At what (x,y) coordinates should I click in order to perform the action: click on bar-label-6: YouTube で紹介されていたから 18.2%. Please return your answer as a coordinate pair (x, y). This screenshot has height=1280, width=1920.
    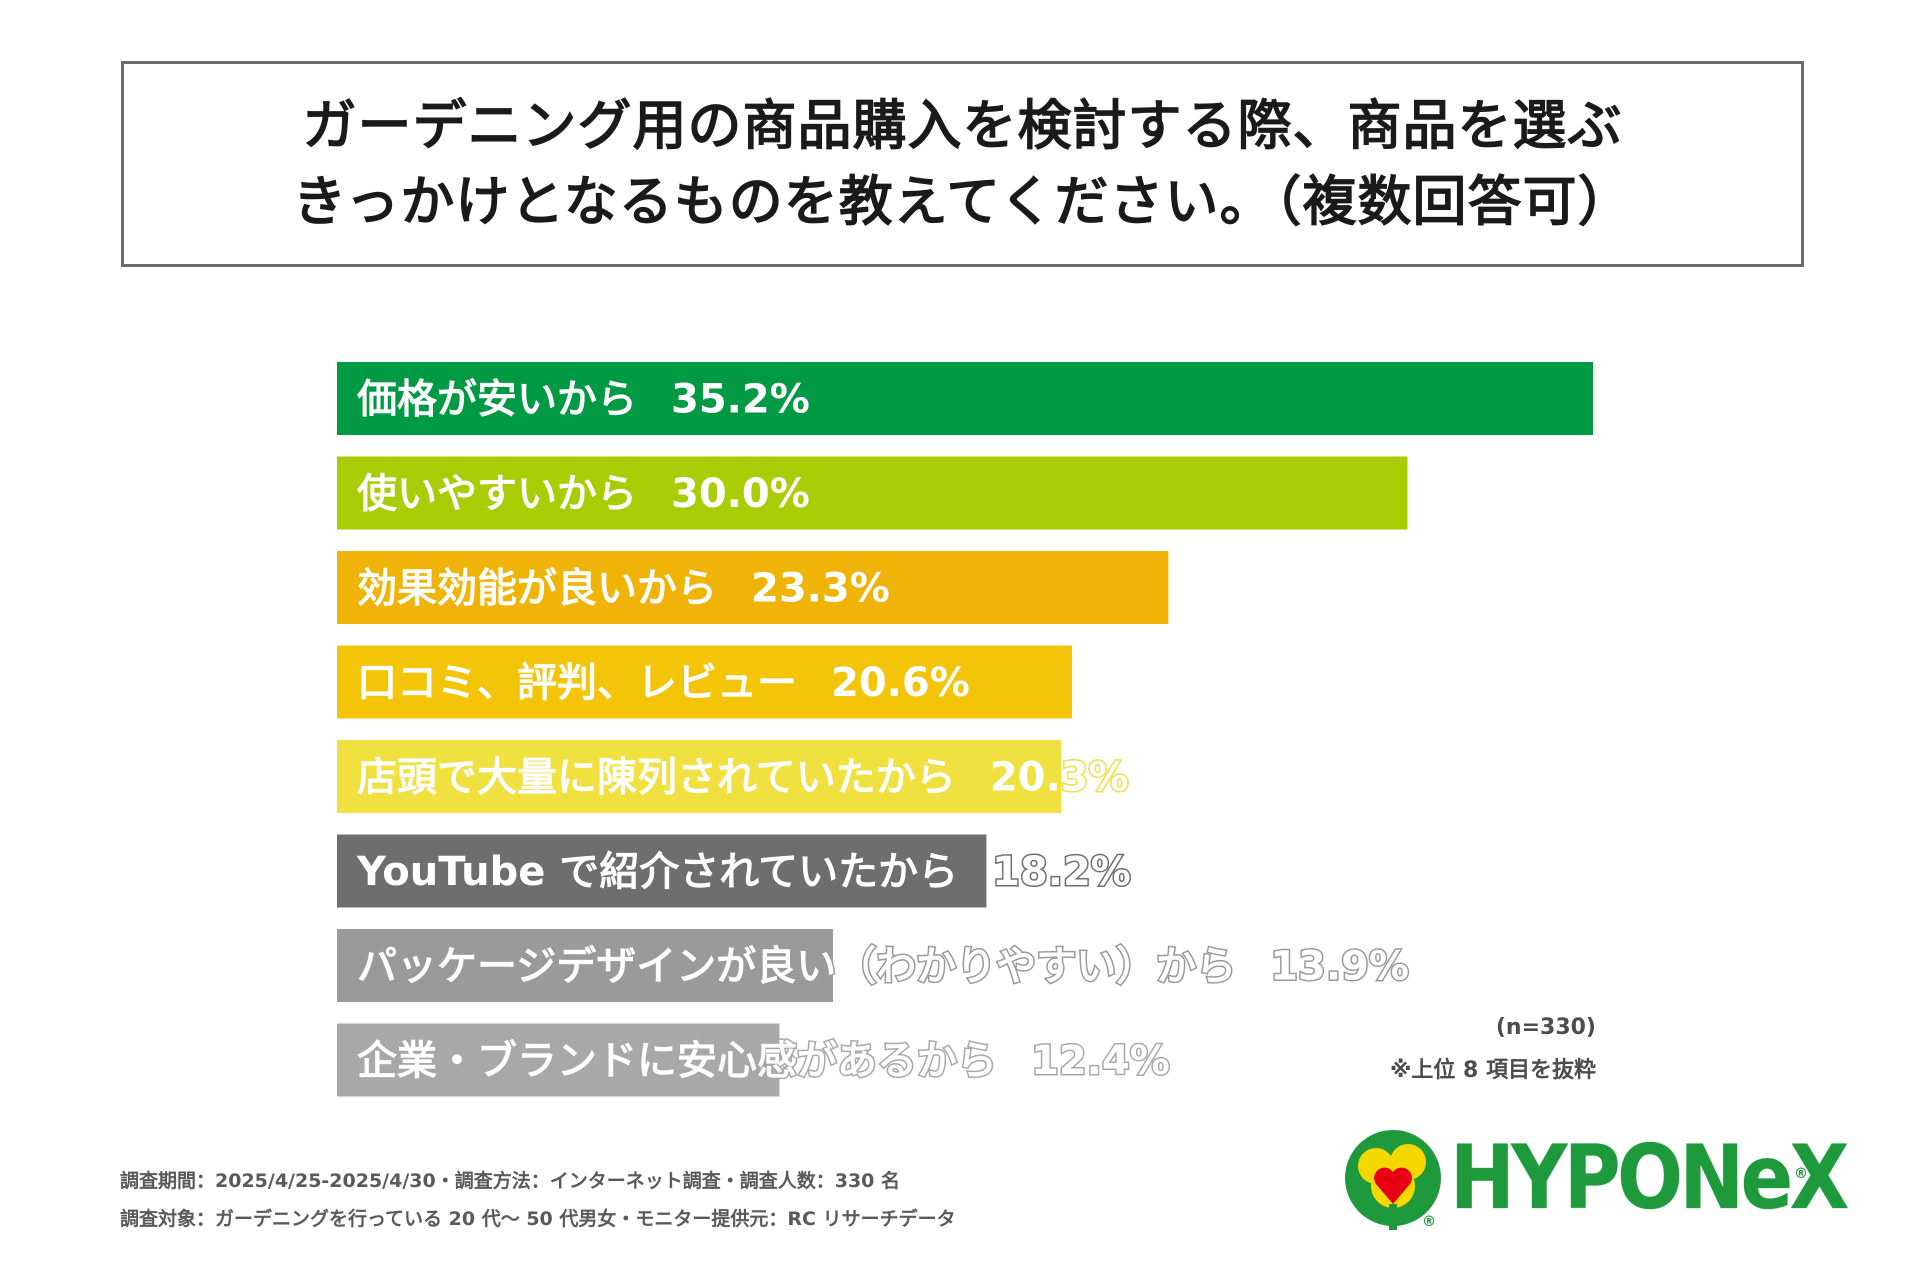
    Looking at the image, I should click on (743, 872).